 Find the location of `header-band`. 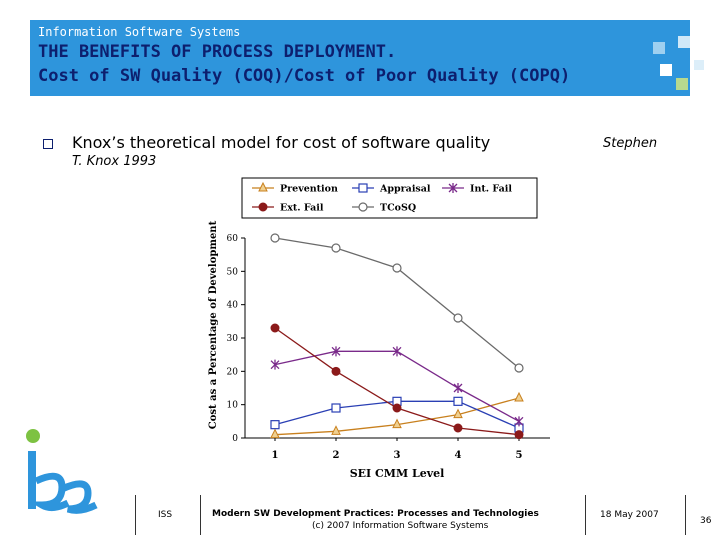

header-band is located at coordinates (360, 58).